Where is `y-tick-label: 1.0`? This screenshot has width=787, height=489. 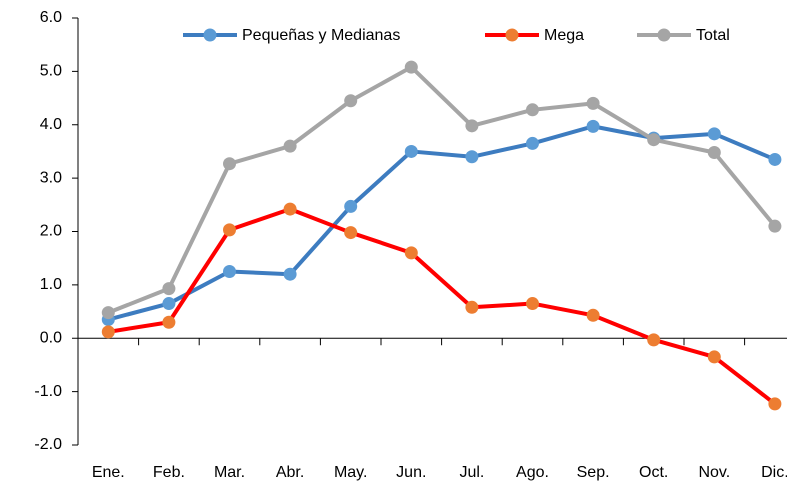
y-tick-label: 1.0 is located at coordinates (51, 284).